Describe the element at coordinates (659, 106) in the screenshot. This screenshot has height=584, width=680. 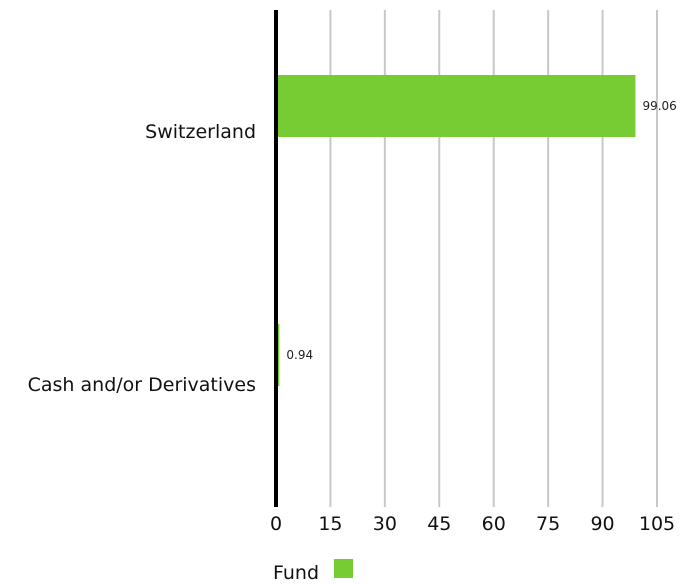
I see `data-label-0: 99.06` at that location.